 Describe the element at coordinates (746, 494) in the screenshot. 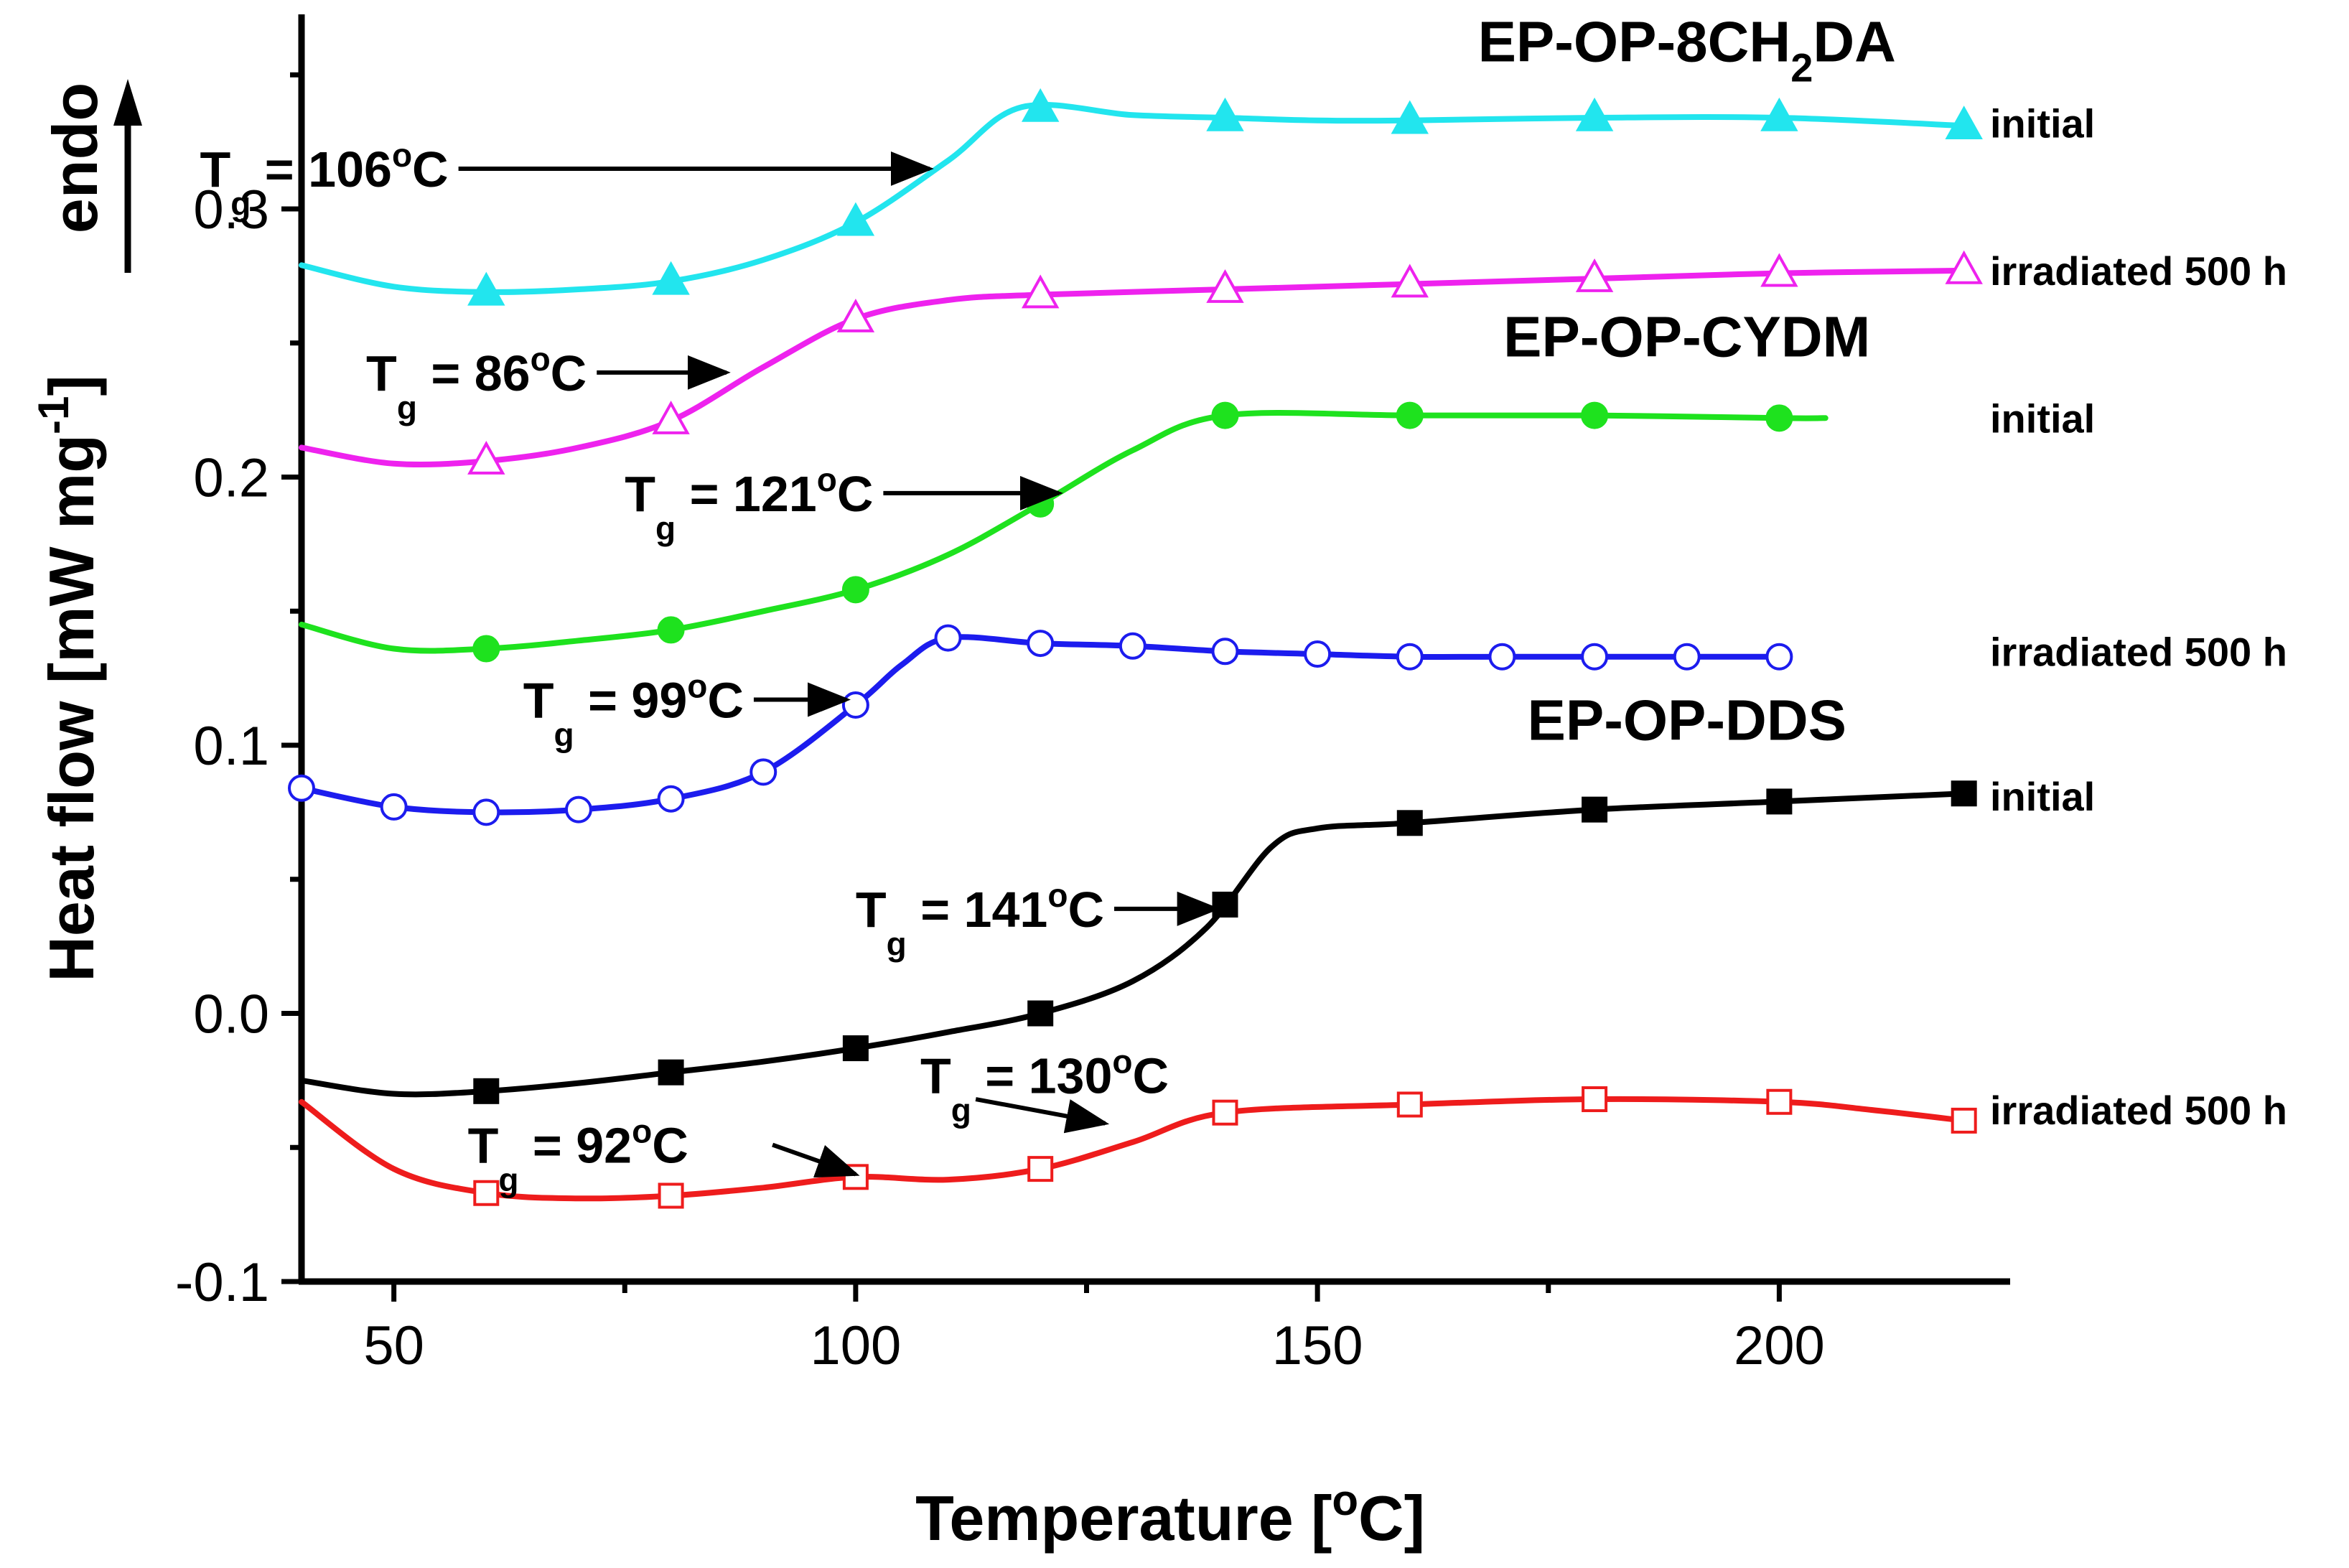

I see `tg-value: = 121` at that location.